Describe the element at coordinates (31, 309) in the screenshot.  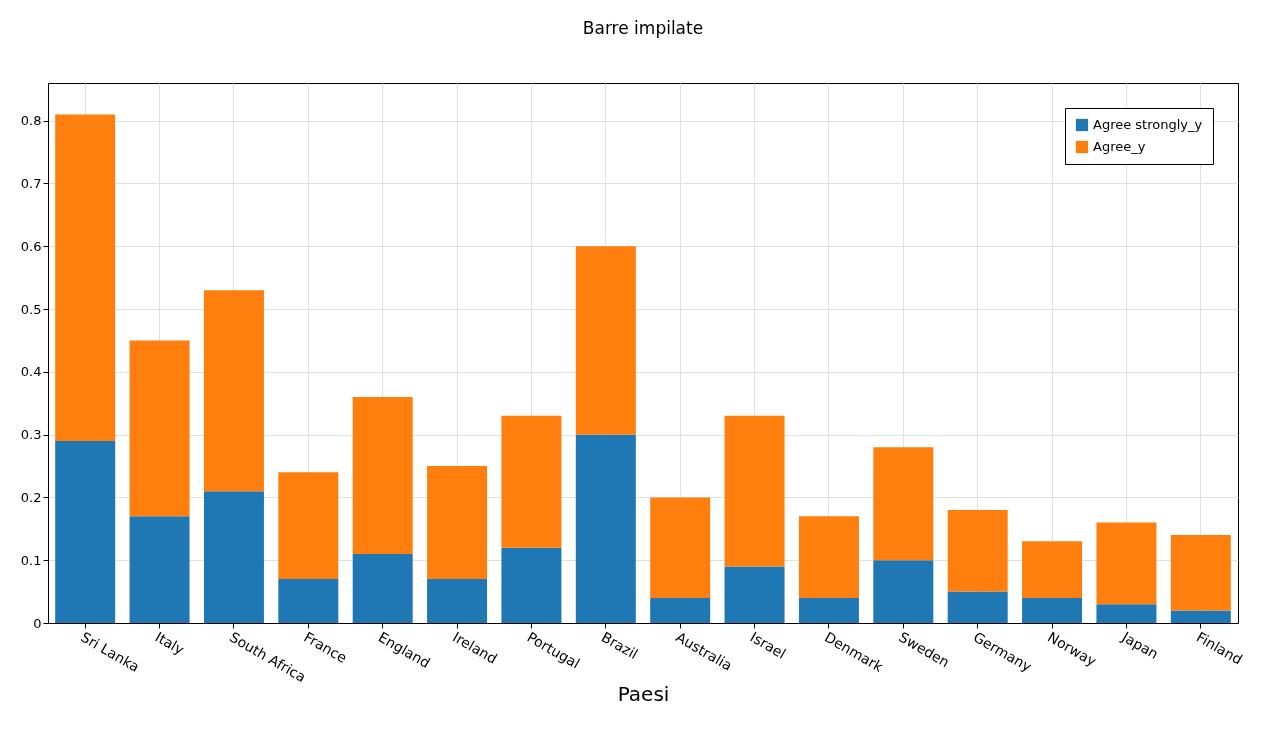
I see `y-tick-label: 0.5` at that location.